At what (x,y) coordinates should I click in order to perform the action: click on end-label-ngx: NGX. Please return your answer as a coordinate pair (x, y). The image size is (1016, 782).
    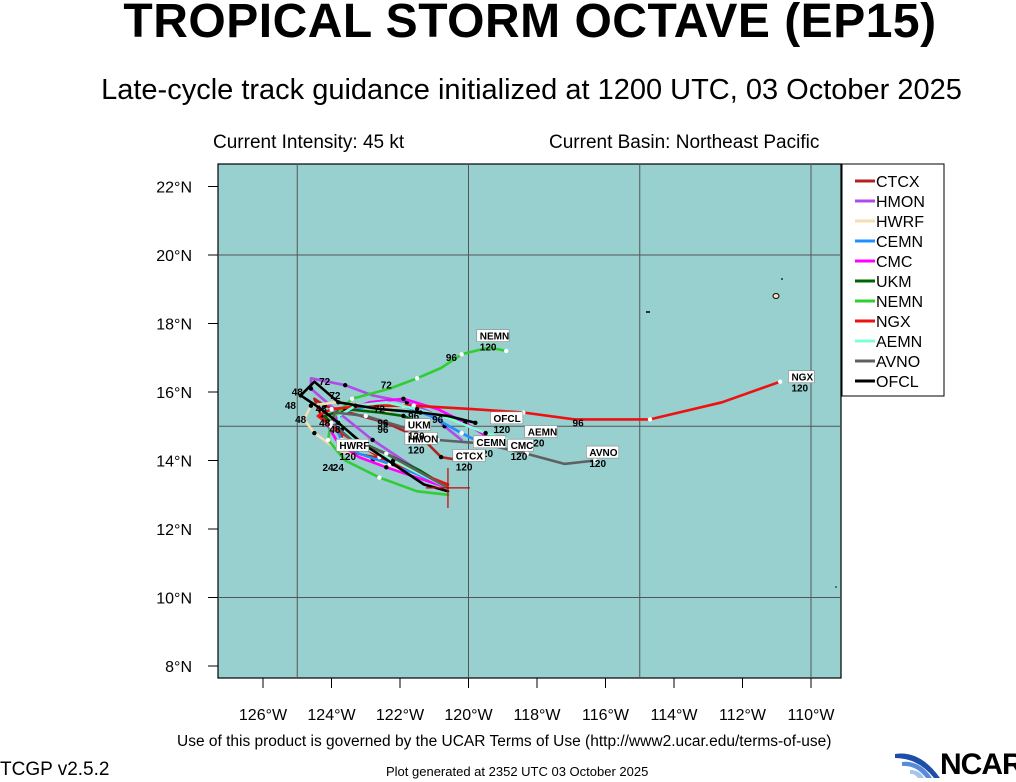
    Looking at the image, I should click on (802, 378).